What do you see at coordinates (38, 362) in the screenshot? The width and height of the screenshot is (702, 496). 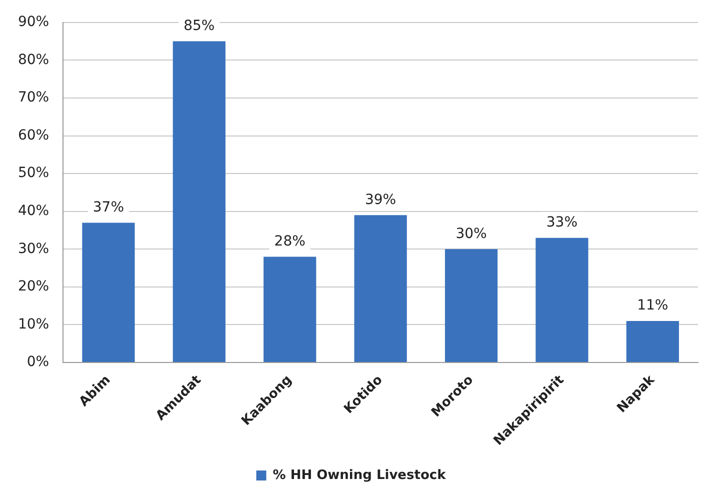 I see `y-tick-label: 0%` at bounding box center [38, 362].